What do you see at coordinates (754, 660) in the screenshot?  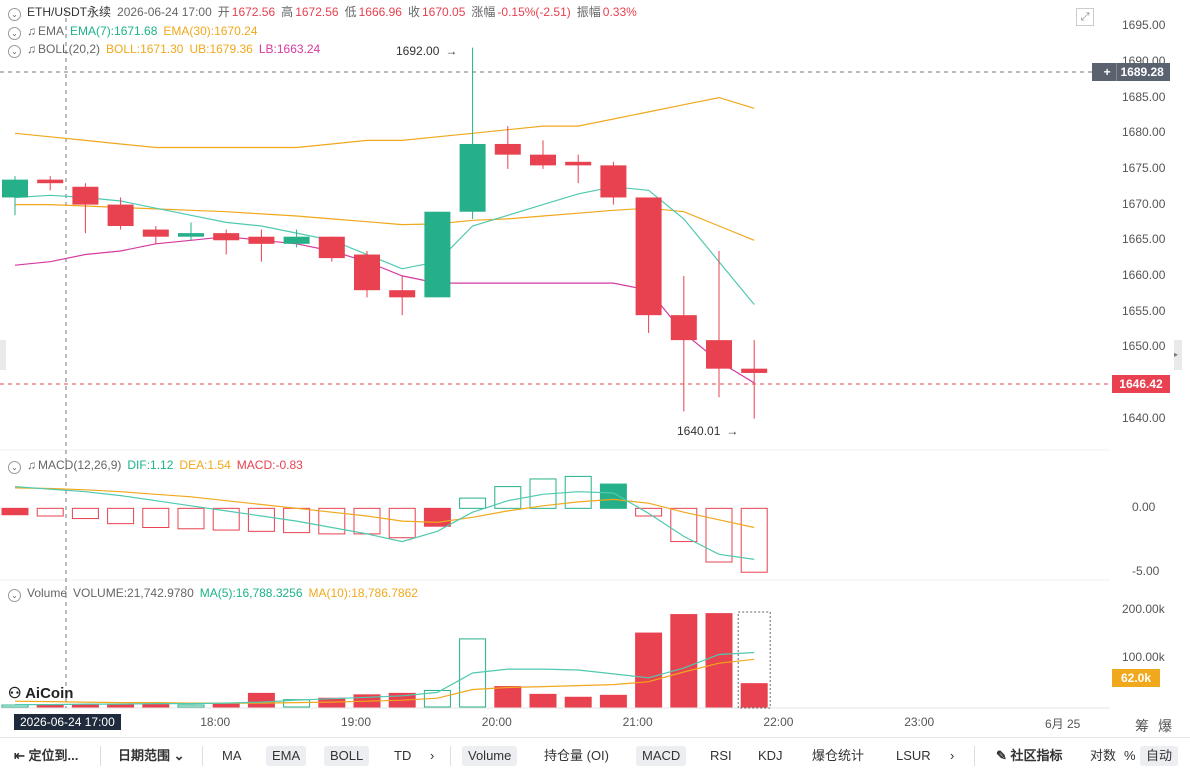 I see `current-bar-highlight` at bounding box center [754, 660].